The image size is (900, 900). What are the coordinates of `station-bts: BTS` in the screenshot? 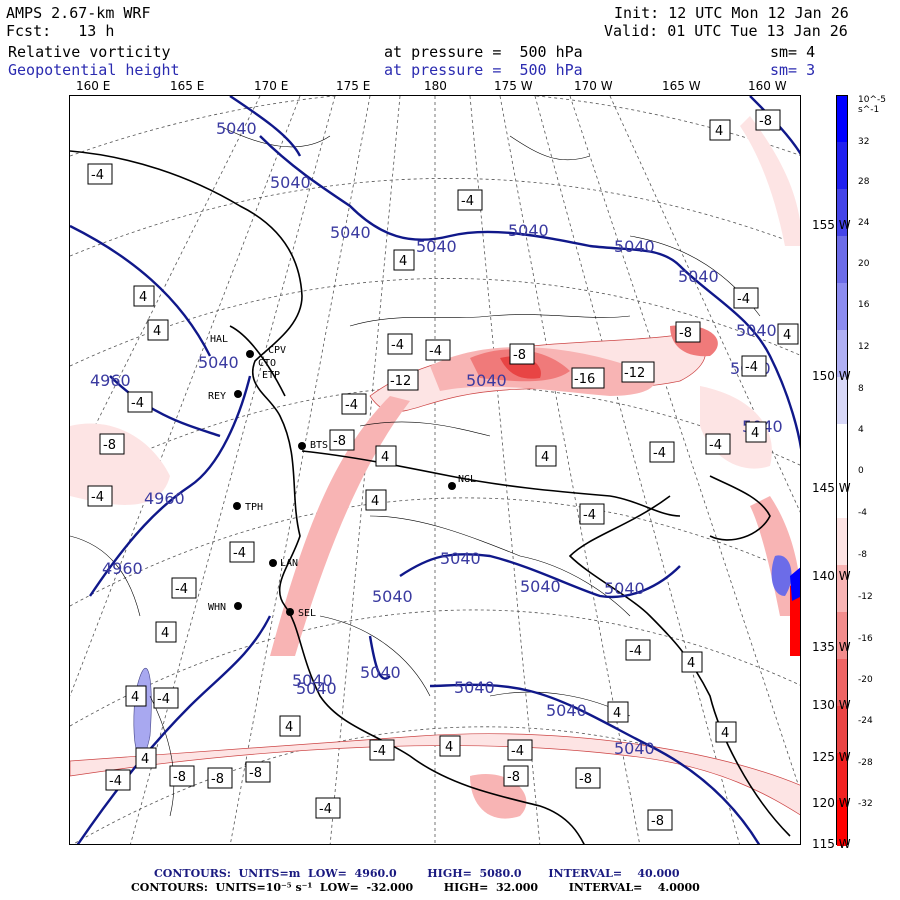 It's located at (319, 445).